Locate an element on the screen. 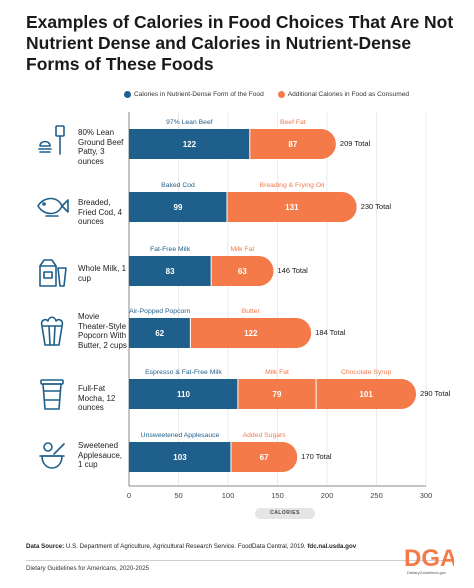  popcorn-icon is located at coordinates (52, 331).